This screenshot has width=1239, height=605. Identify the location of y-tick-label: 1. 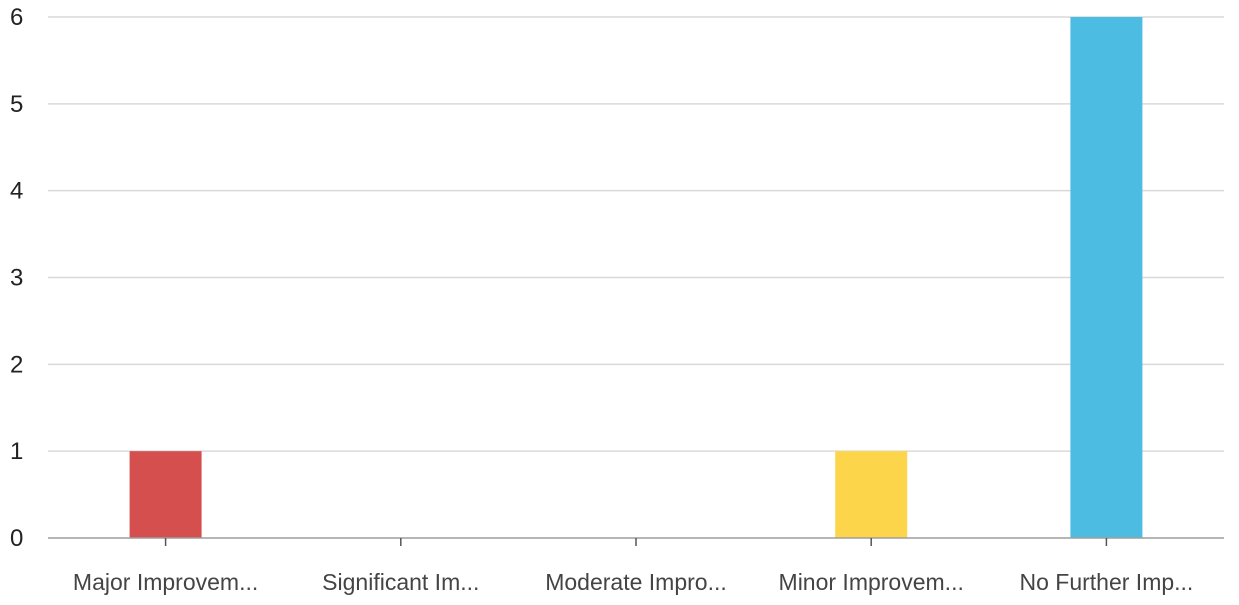
(16, 451).